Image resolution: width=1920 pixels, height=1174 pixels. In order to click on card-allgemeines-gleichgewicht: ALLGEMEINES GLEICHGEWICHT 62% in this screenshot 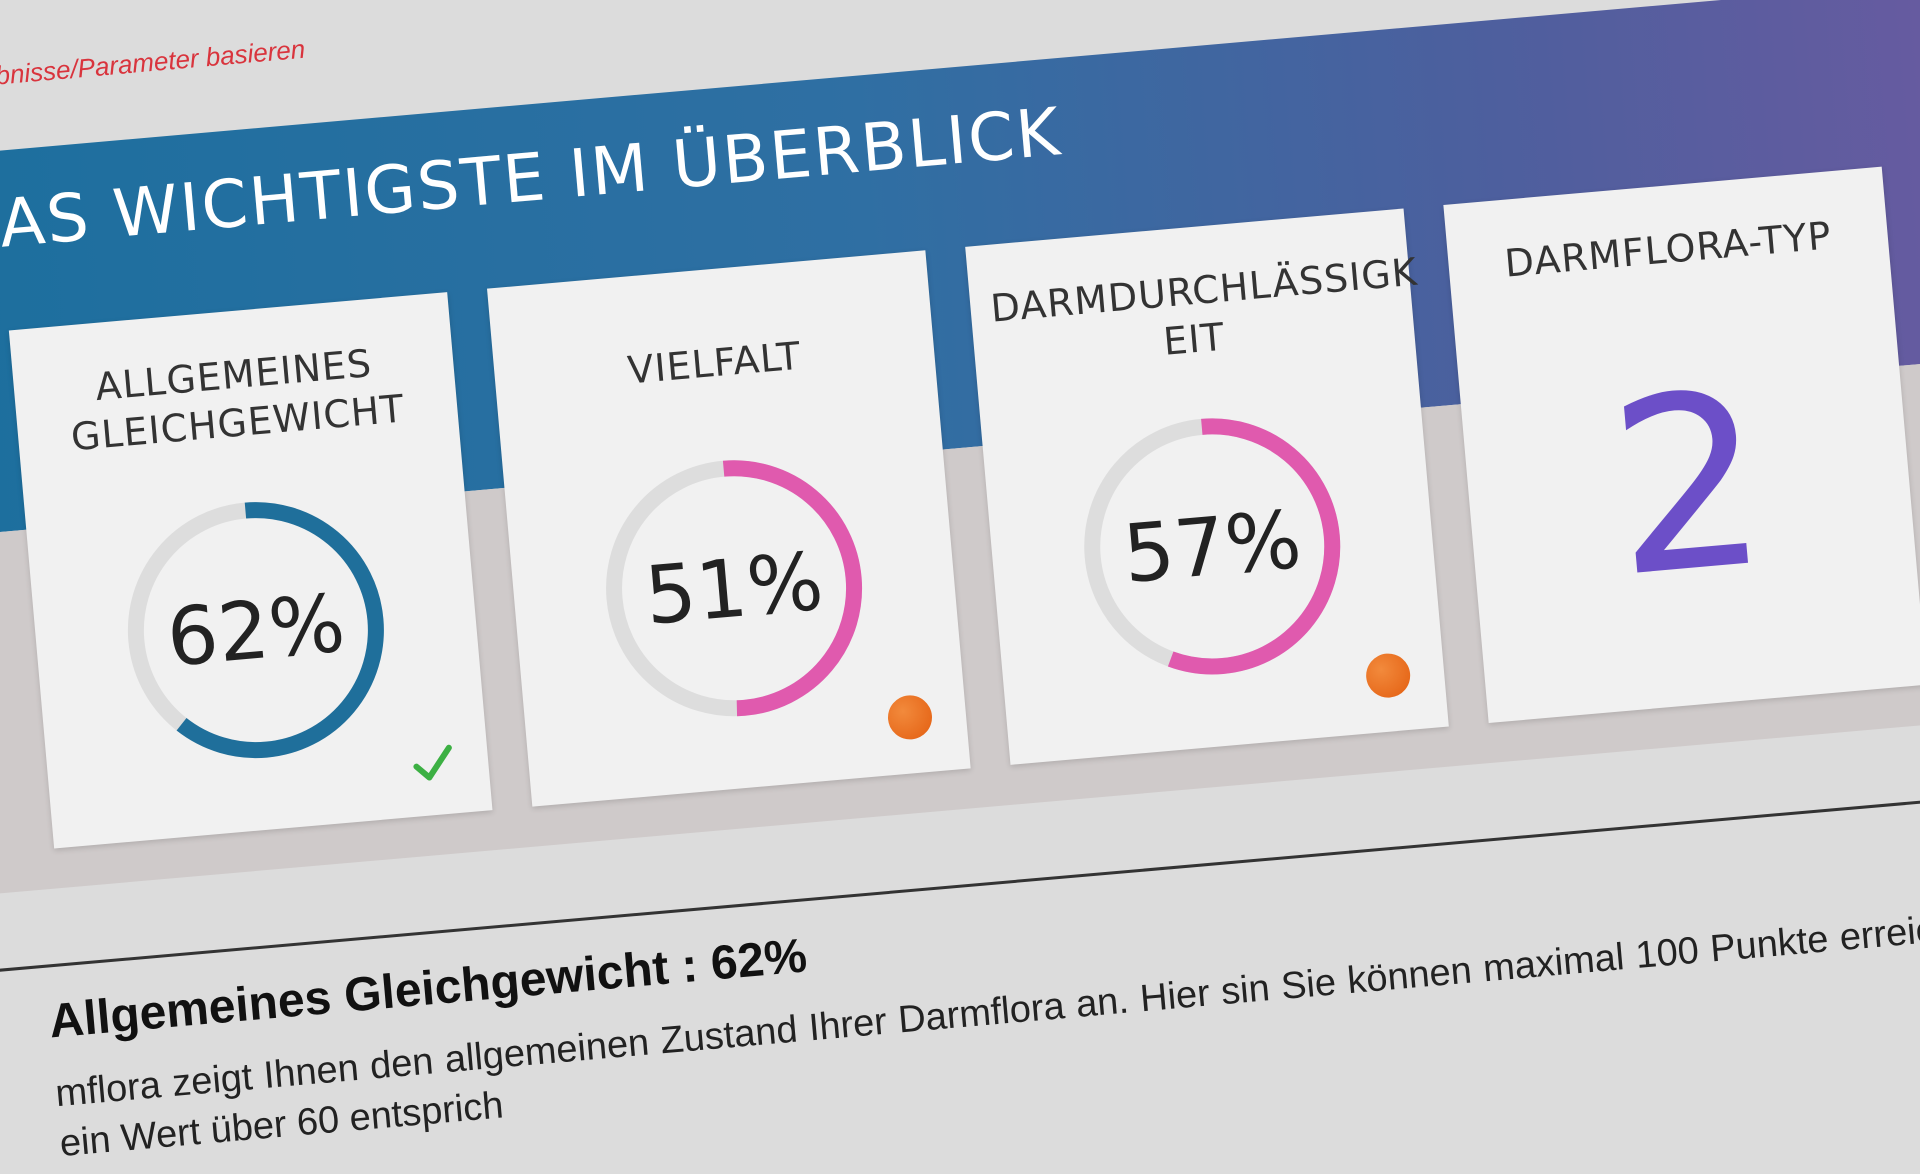, I will do `click(250, 570)`.